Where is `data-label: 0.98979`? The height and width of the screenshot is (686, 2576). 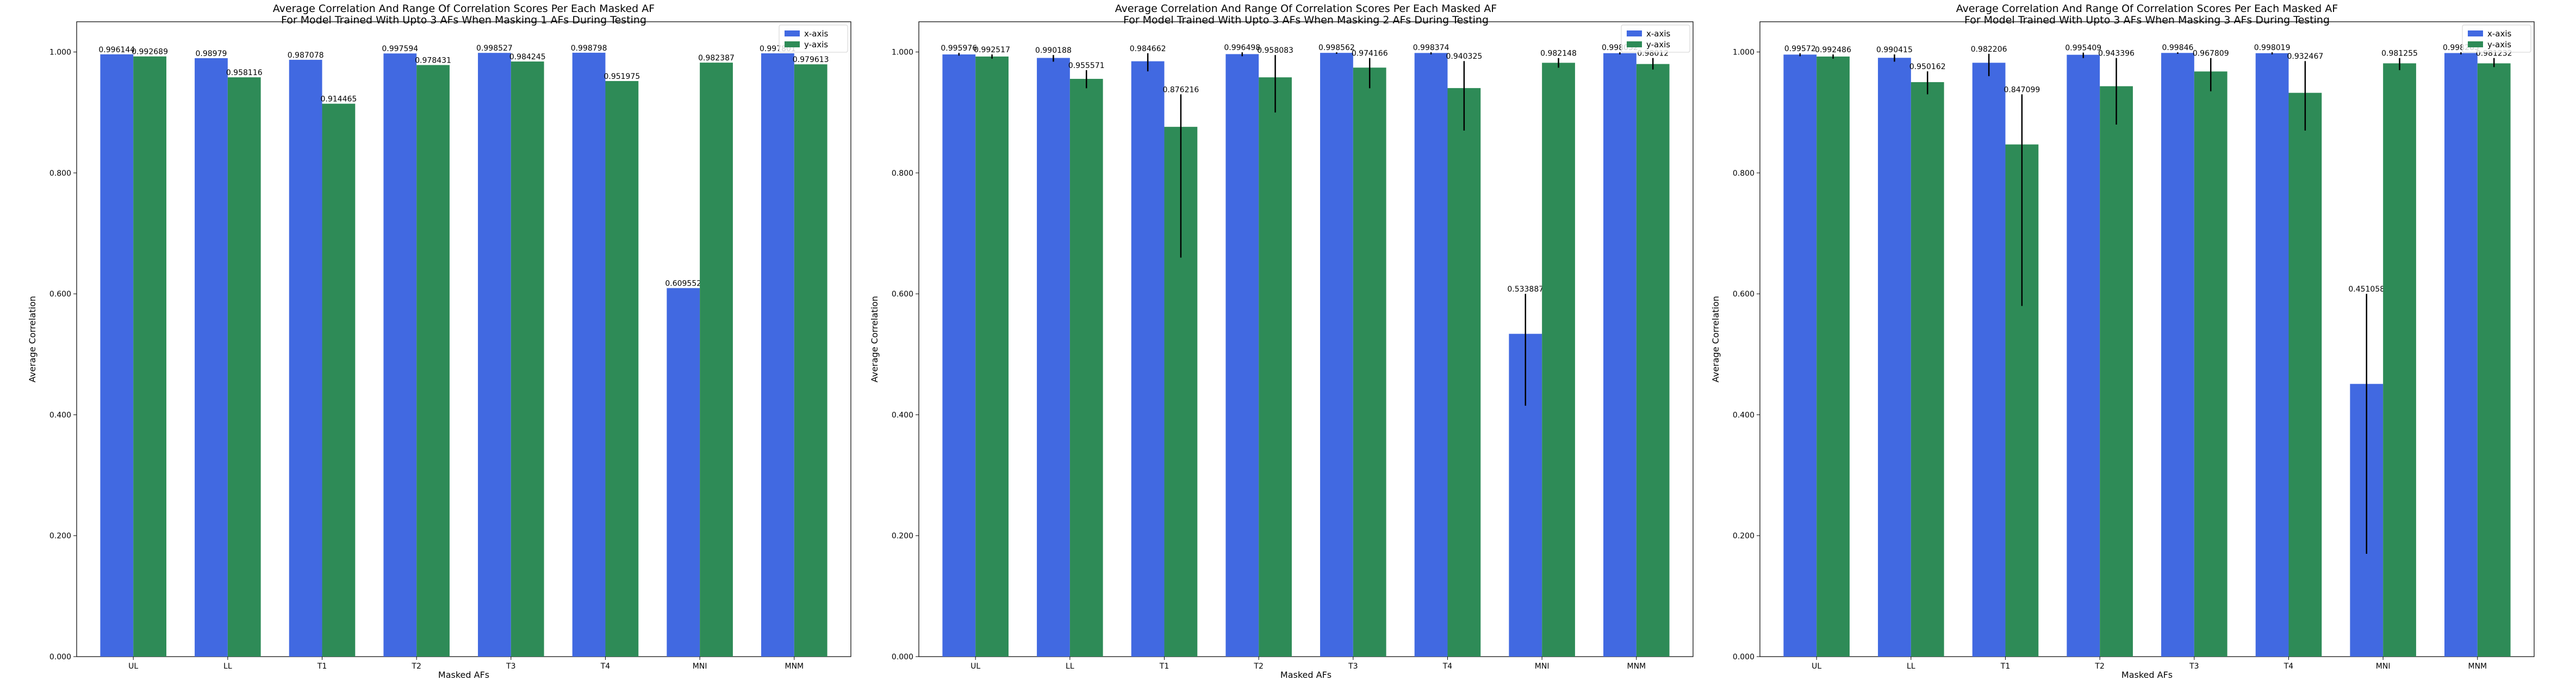
data-label: 0.98979 is located at coordinates (211, 54).